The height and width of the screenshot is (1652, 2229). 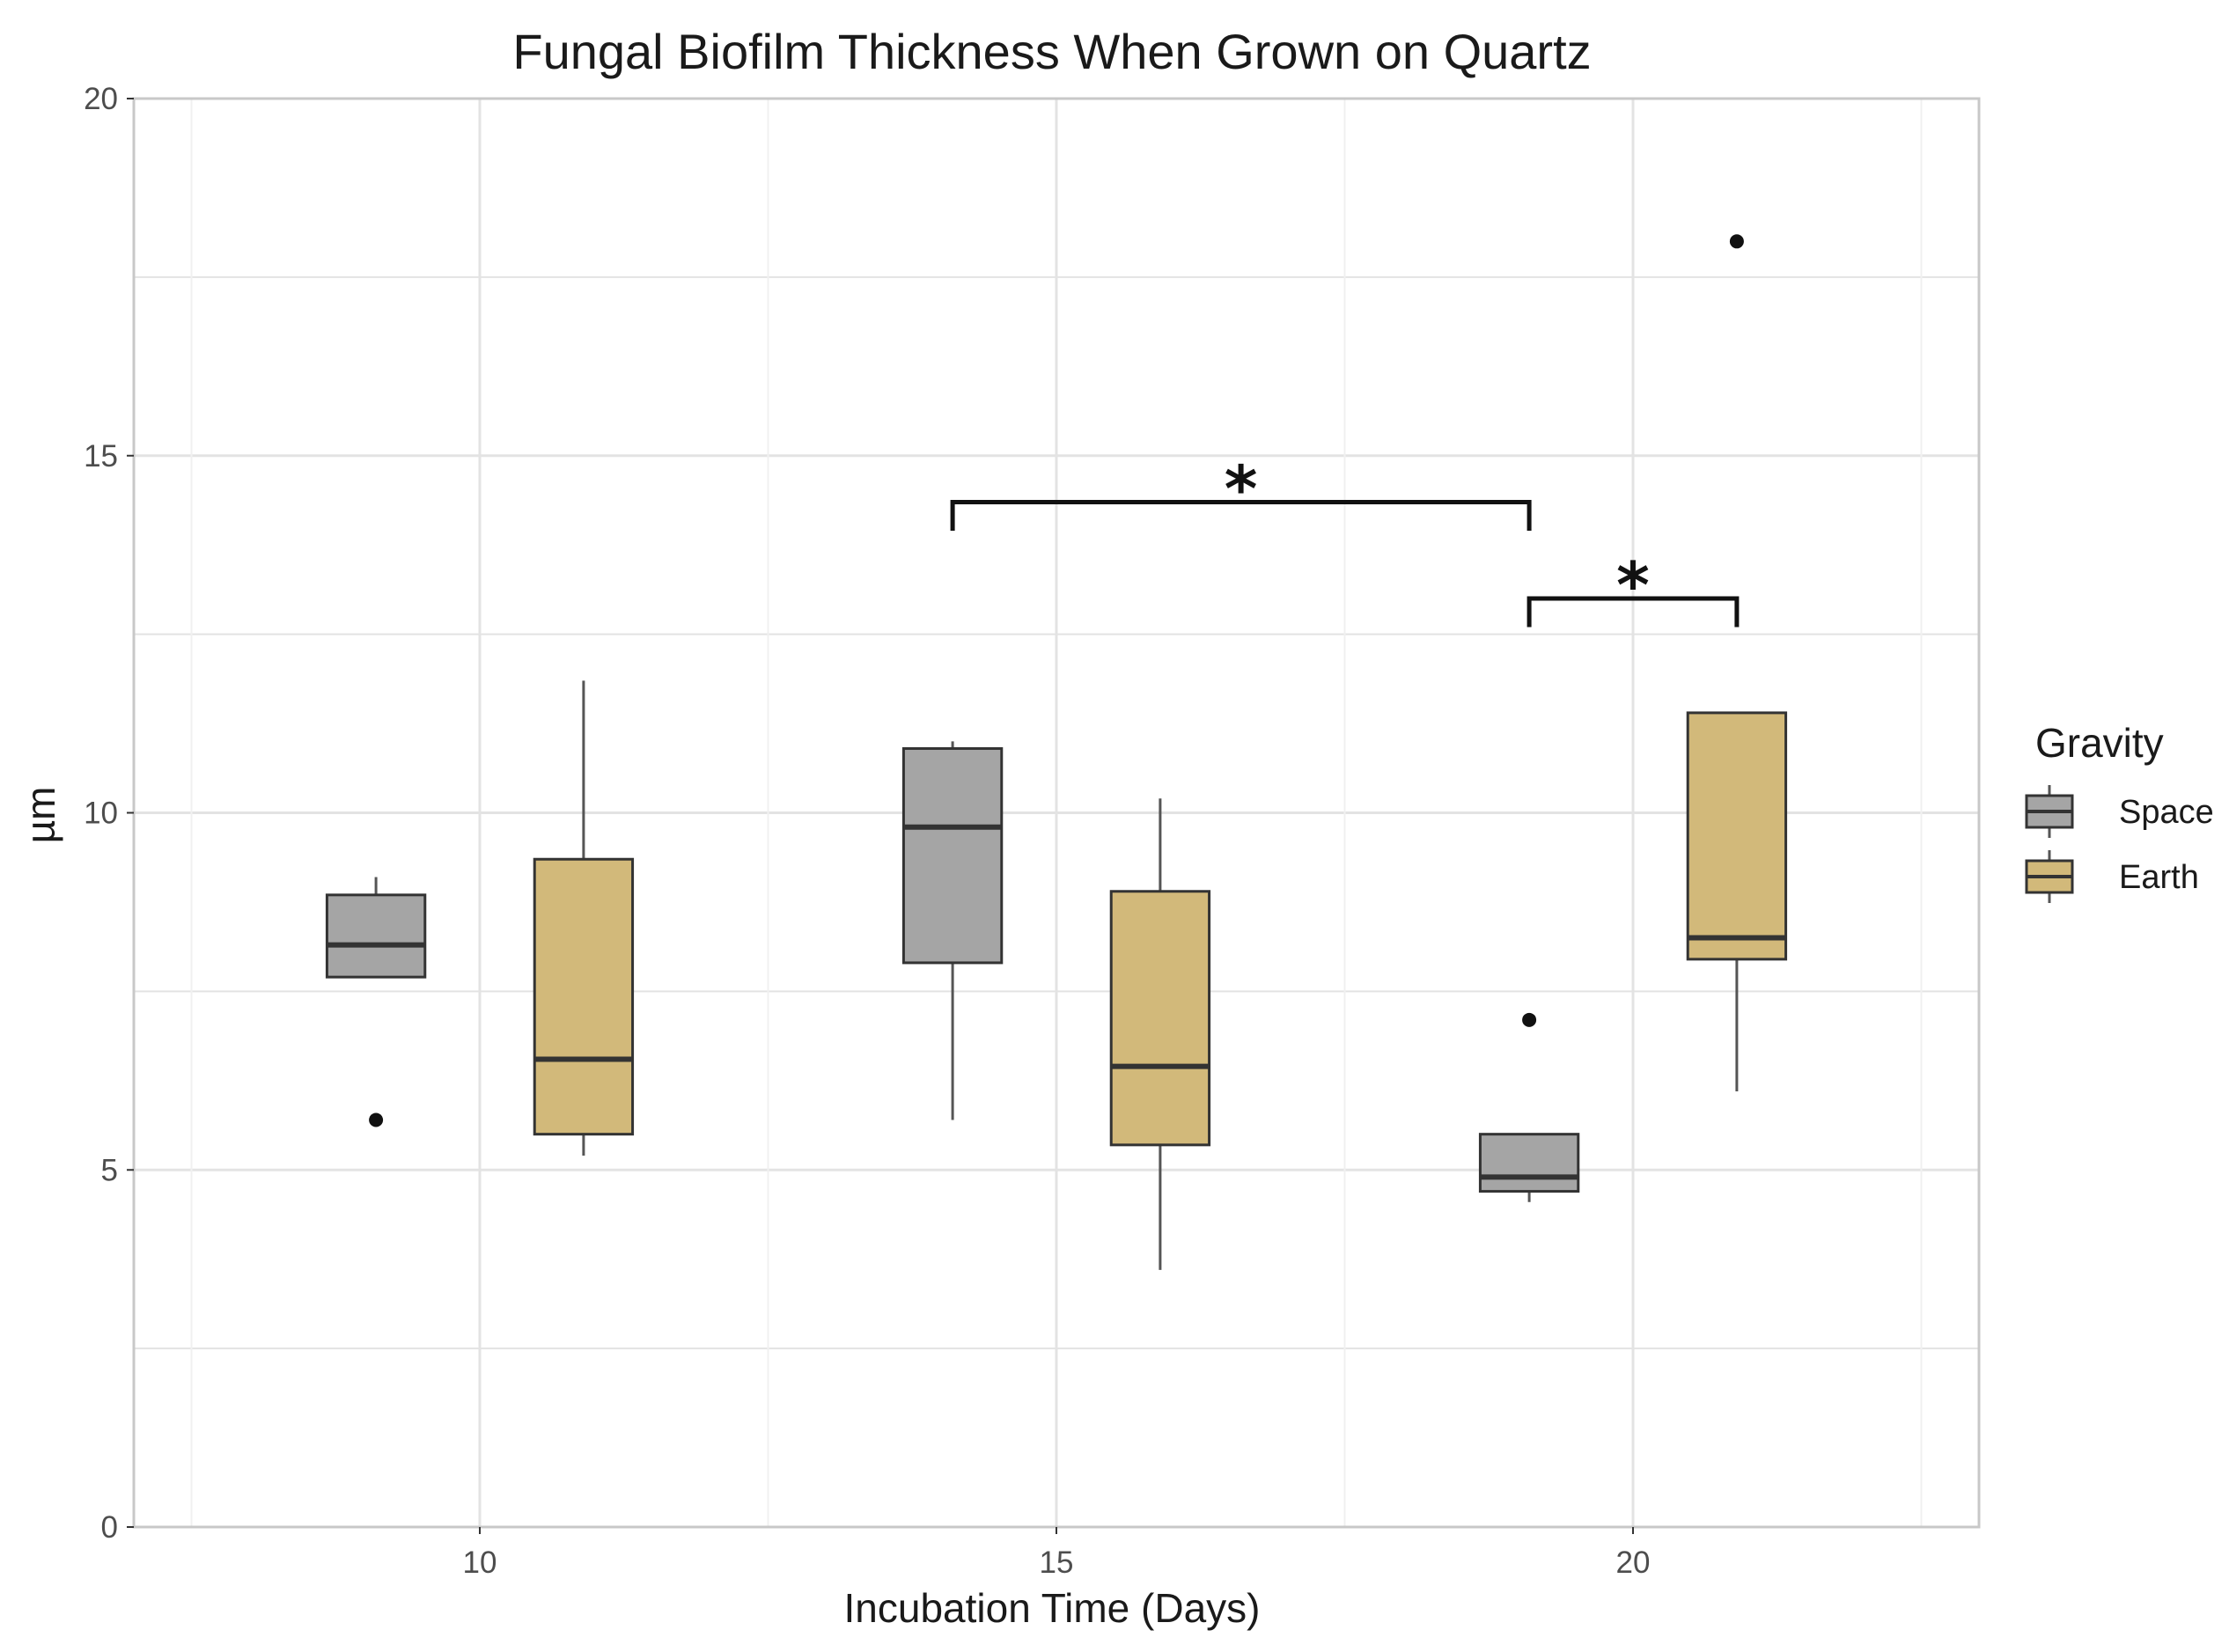 I want to click on legend-label: Earth, so click(x=2159, y=877).